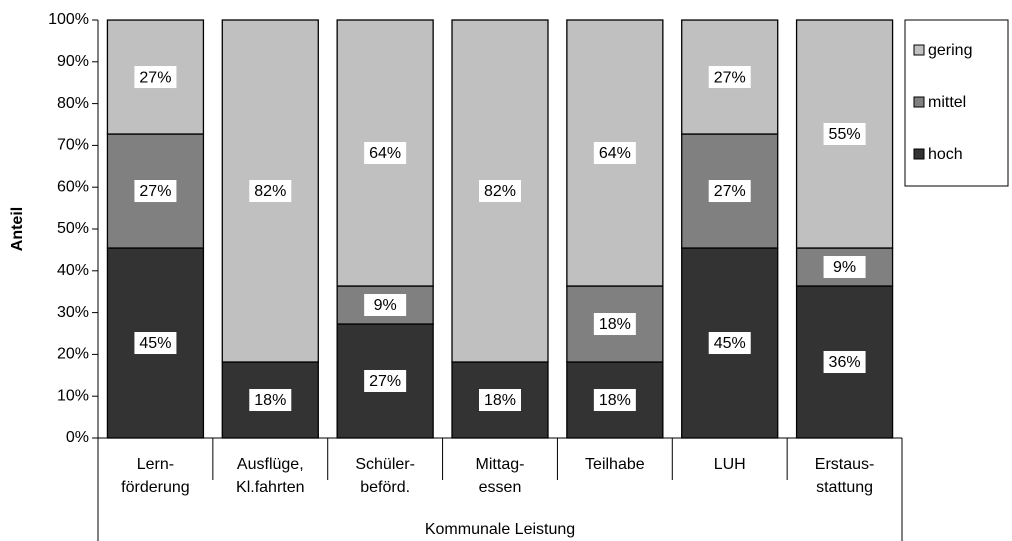  Describe the element at coordinates (385, 487) in the screenshot. I see `x-tick-label: beförd.` at that location.